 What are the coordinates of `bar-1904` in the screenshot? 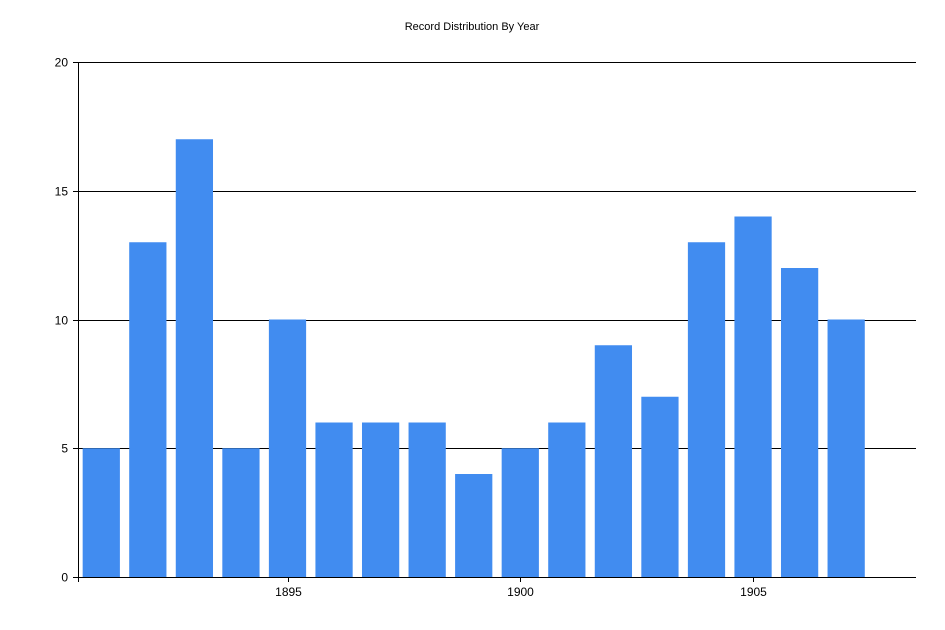 It's located at (706, 409).